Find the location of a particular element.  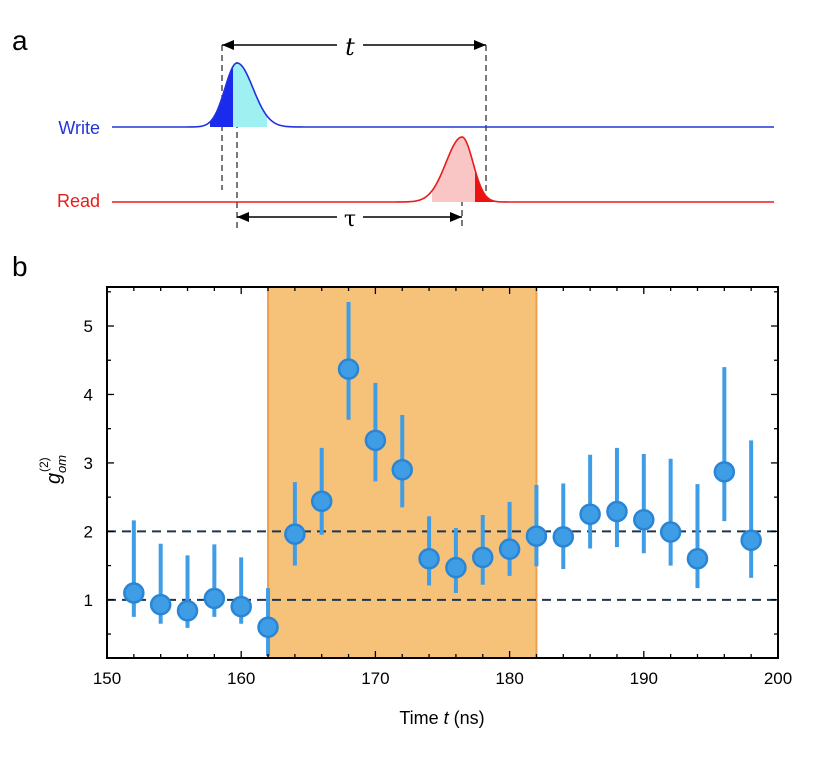

y-tick-label: 1 is located at coordinates (88, 600).